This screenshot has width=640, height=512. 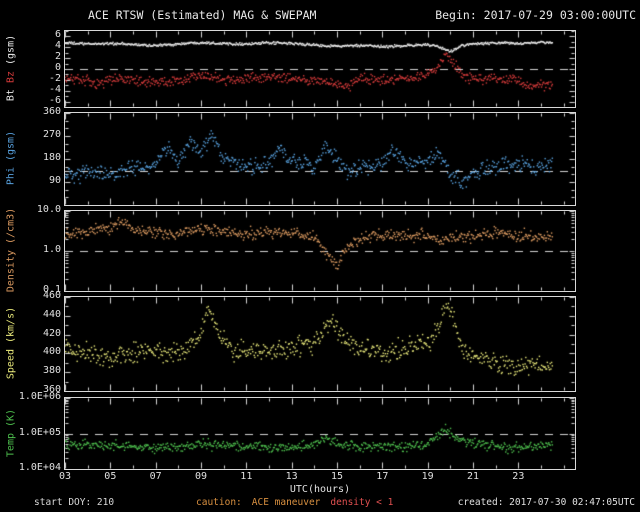 I want to click on y-tick-label: 2, so click(x=57, y=57).